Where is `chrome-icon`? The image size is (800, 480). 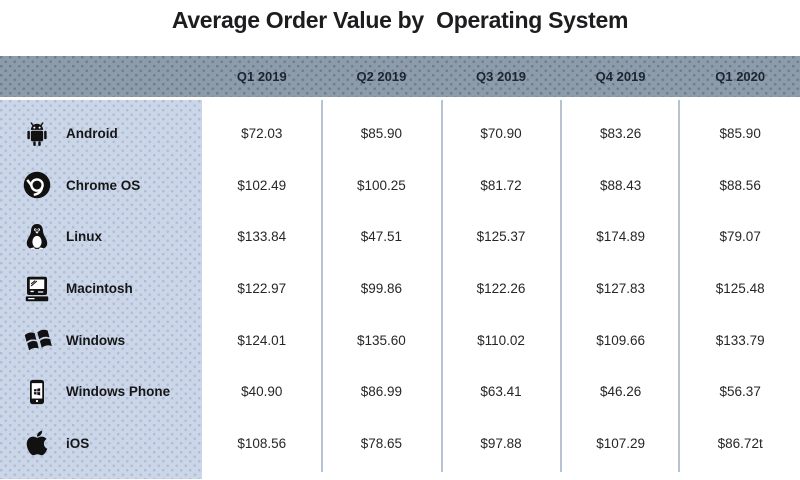 chrome-icon is located at coordinates (37, 185).